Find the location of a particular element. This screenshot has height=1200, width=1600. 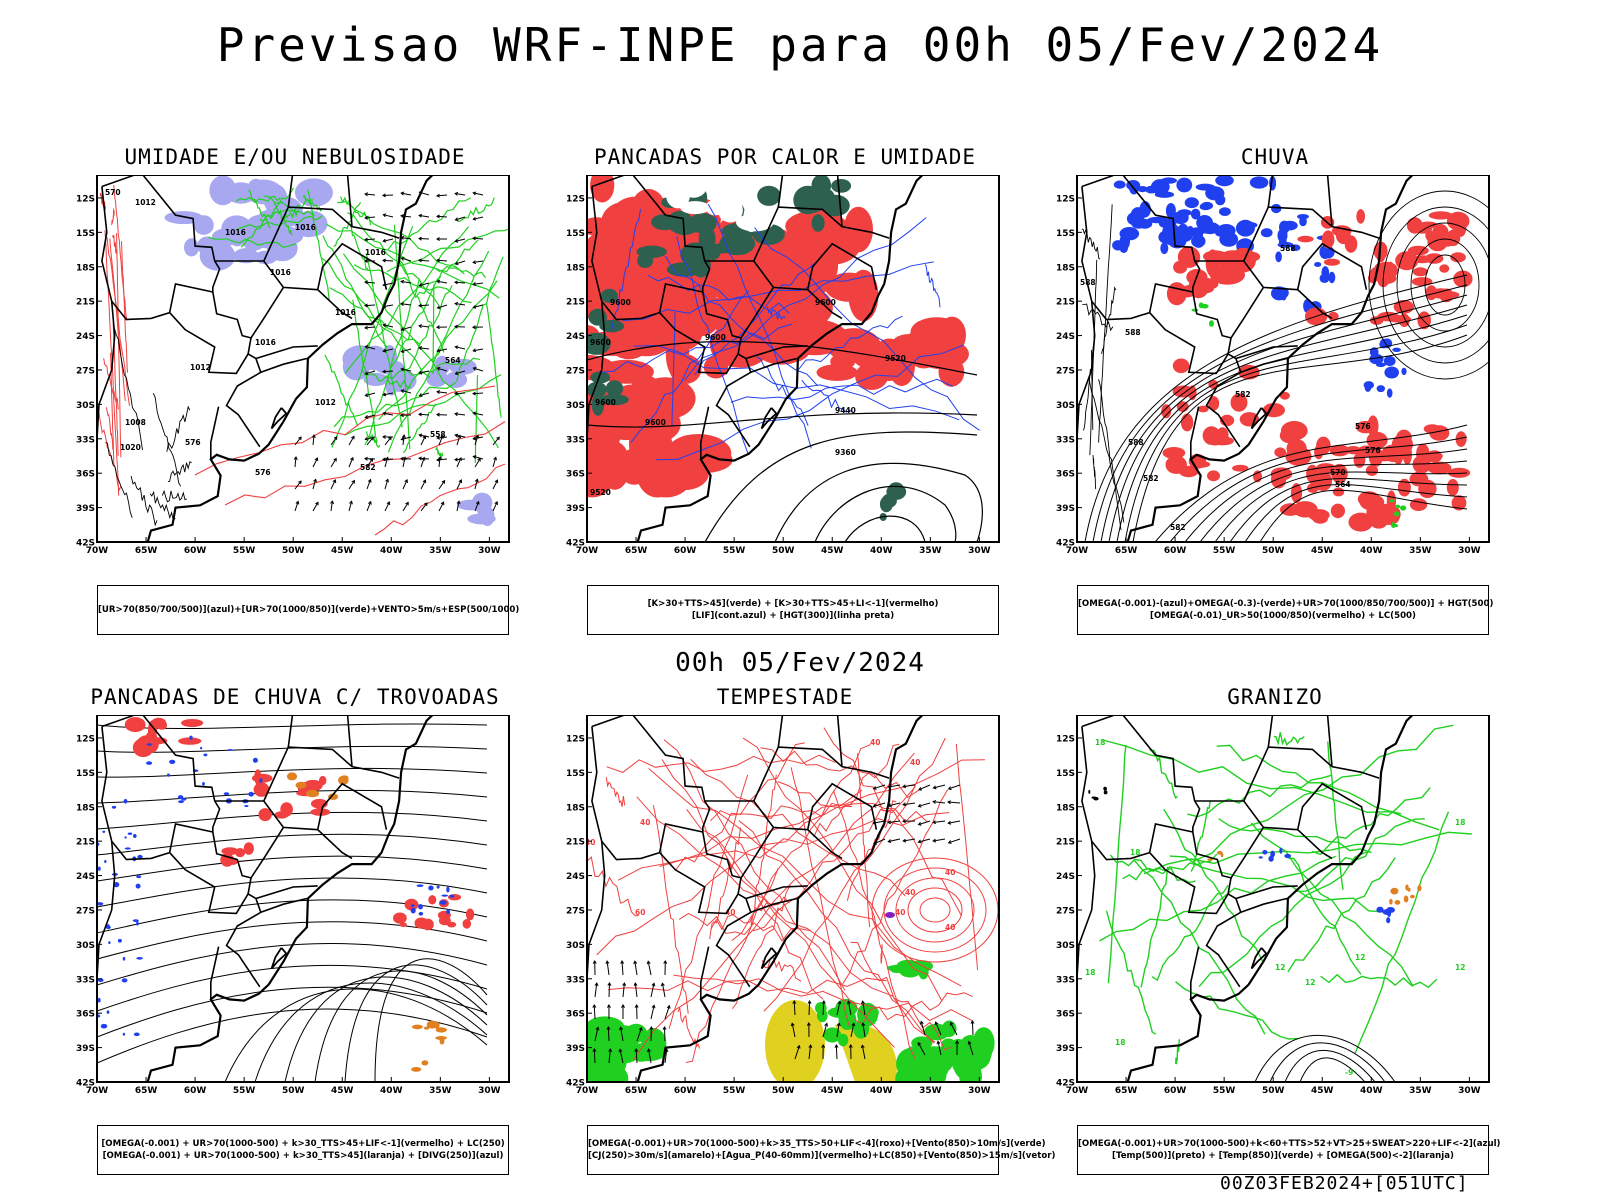

lon-tick-label: 50W is located at coordinates (783, 551).